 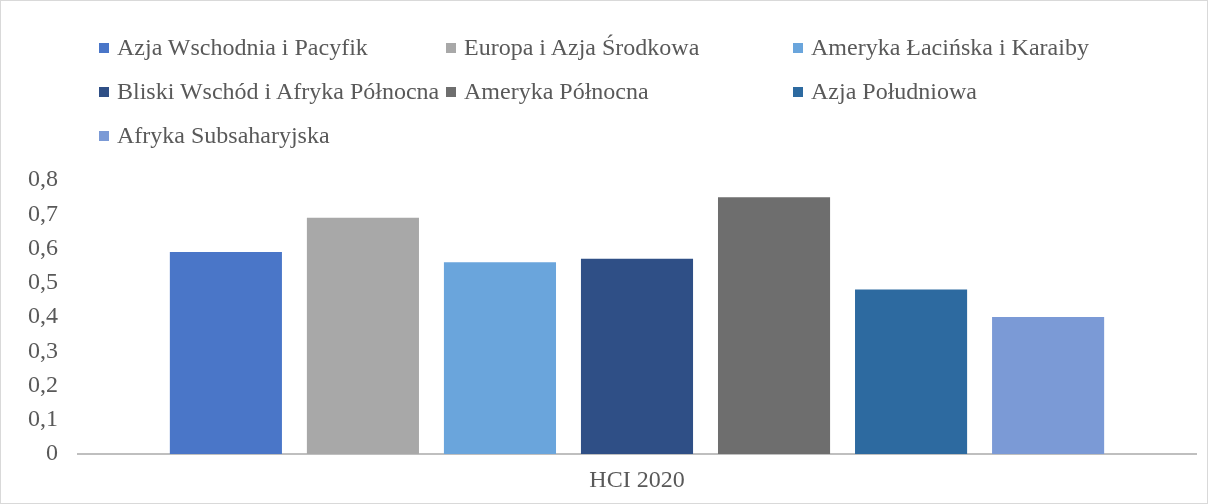 What do you see at coordinates (582, 47) in the screenshot?
I see `legend-label: Europa i Azja Środkowa` at bounding box center [582, 47].